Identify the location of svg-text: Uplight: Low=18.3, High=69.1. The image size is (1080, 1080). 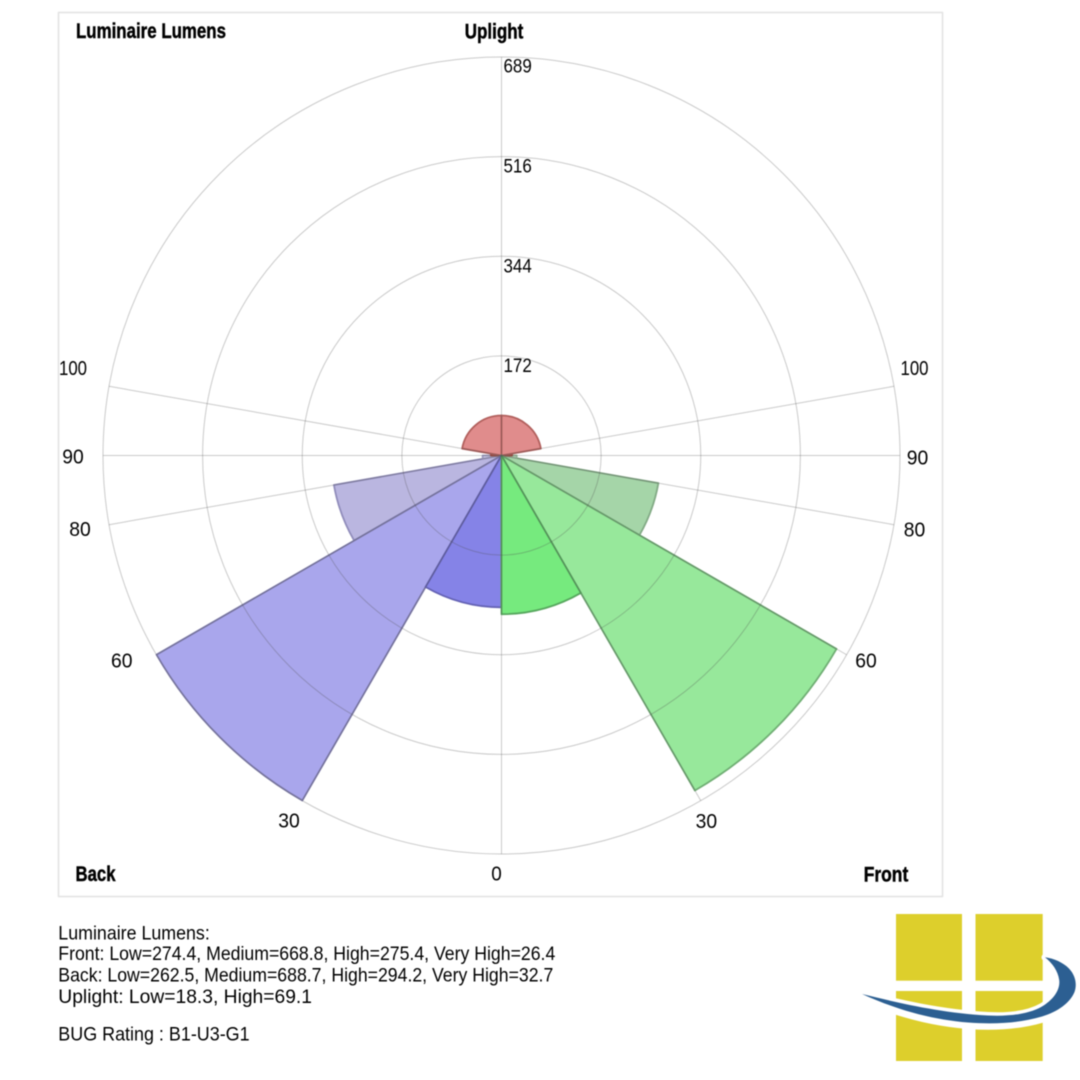
(185, 997).